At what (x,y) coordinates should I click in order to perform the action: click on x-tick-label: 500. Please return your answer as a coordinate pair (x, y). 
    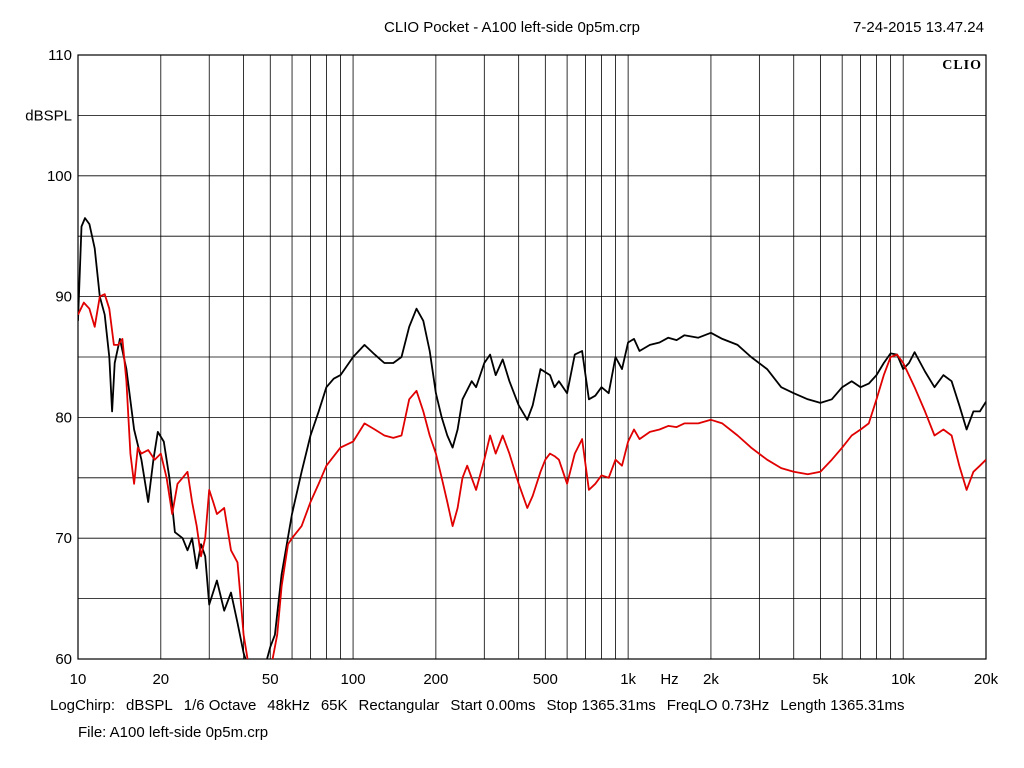
    Looking at the image, I should click on (545, 679).